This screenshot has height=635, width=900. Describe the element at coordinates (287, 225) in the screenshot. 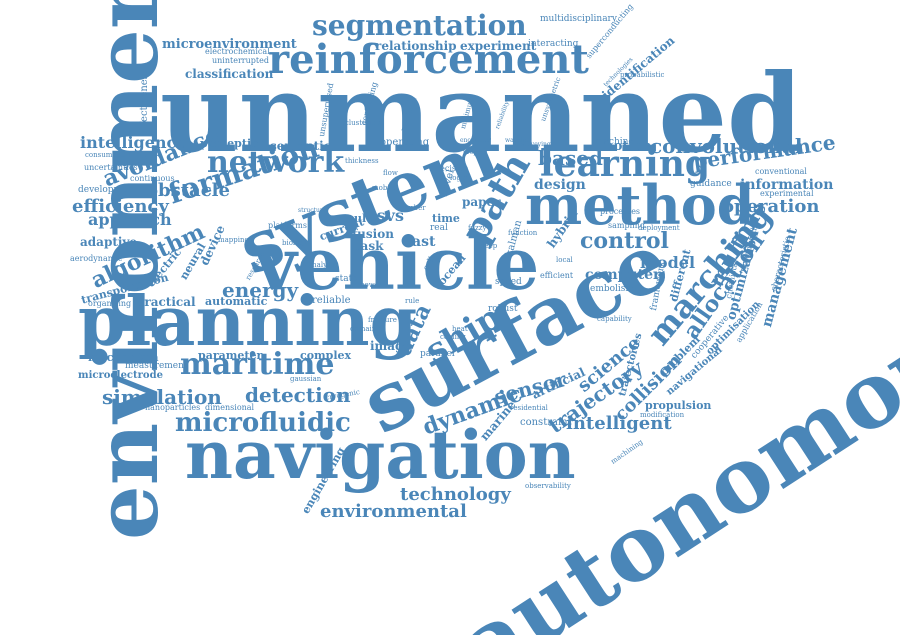

I see `word-platforms: platforms` at that location.